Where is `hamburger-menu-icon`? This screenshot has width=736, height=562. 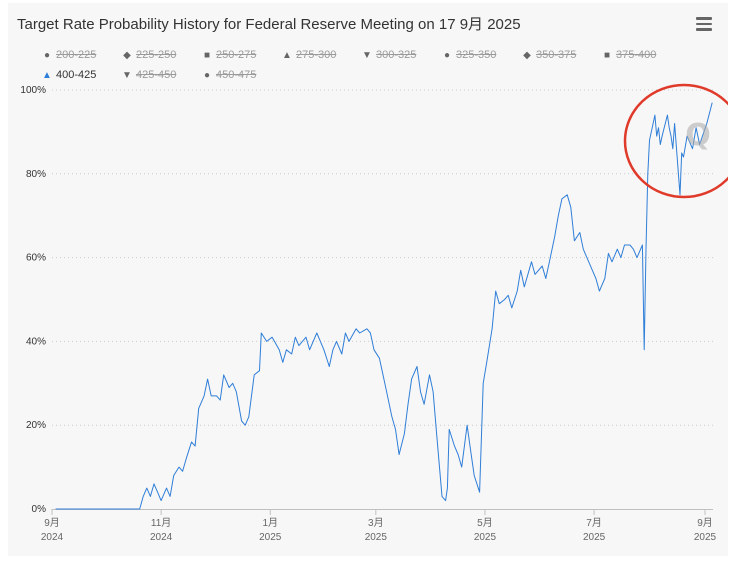 hamburger-menu-icon is located at coordinates (704, 24).